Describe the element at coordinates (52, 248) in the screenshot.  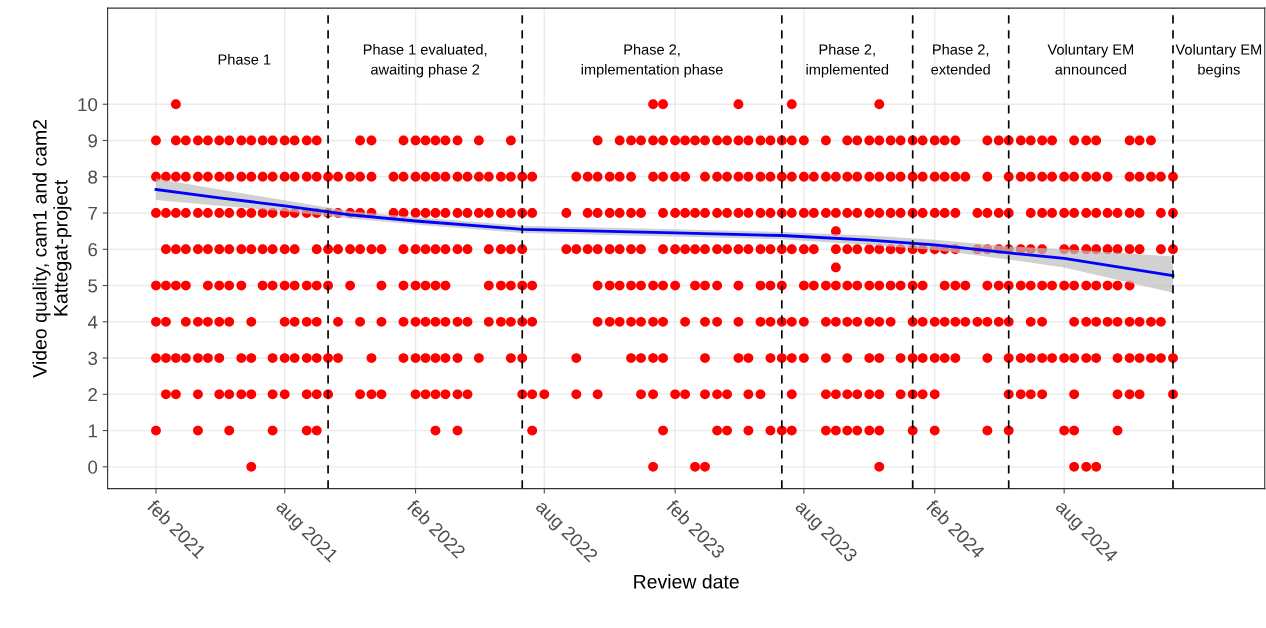
I see `y-axis-title: Video quality, cam1 and cam2 Kattegat-project` at that location.